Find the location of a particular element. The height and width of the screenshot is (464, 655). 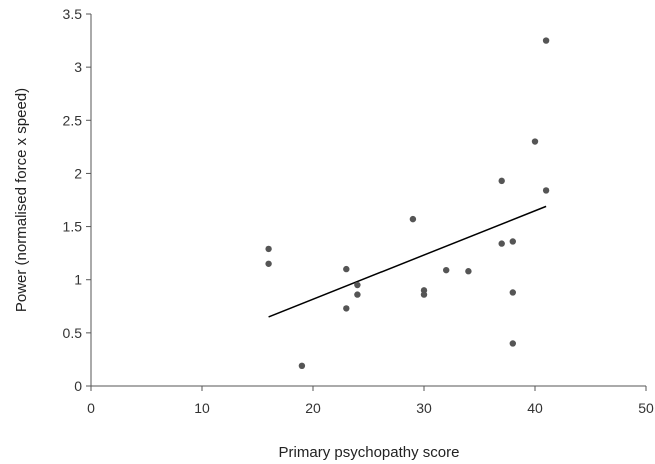

trendline is located at coordinates (407, 261).